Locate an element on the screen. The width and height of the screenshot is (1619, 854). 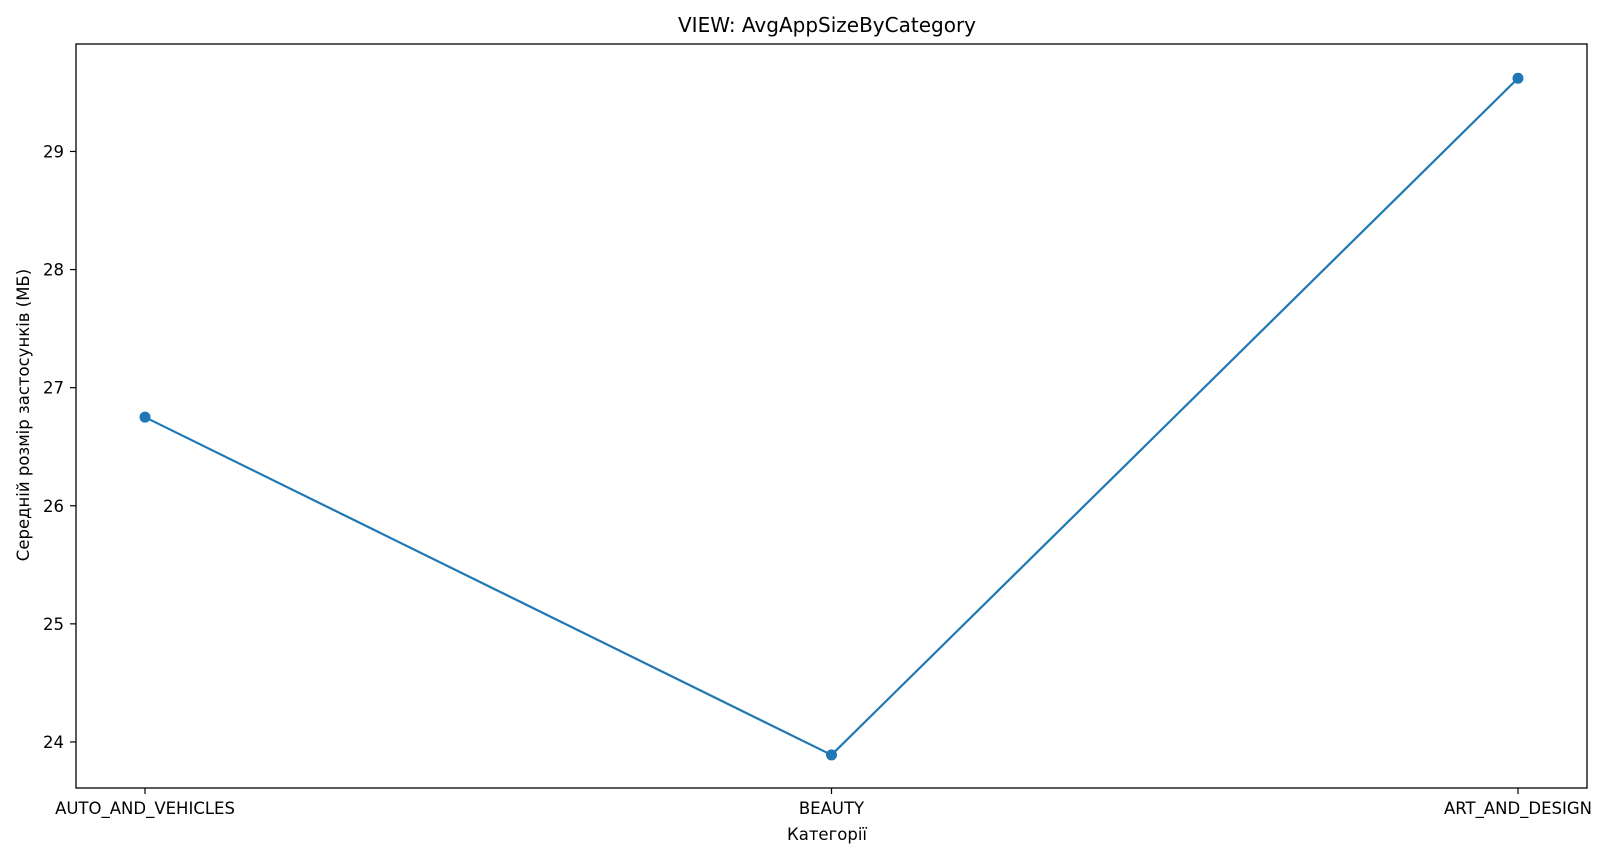
y-tick-label: 26 is located at coordinates (53, 506).